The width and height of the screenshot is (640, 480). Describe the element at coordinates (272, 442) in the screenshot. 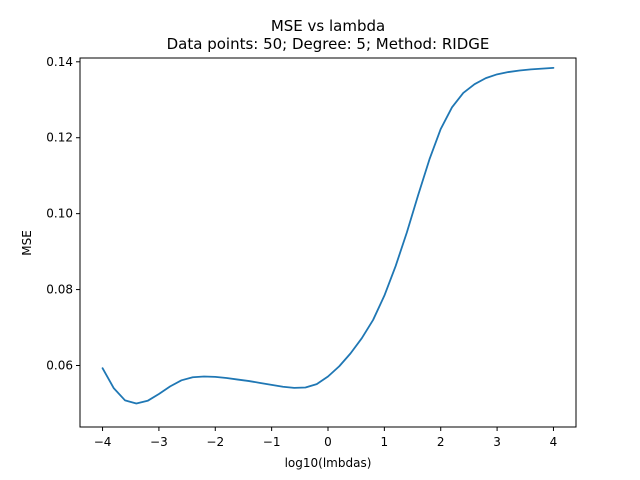

I see `x-tick-label: −1` at that location.